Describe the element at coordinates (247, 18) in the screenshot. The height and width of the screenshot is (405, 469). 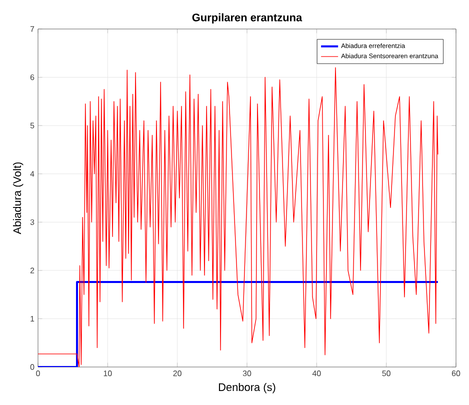
I see `chart-title: Gurpilaren erantzuna` at that location.